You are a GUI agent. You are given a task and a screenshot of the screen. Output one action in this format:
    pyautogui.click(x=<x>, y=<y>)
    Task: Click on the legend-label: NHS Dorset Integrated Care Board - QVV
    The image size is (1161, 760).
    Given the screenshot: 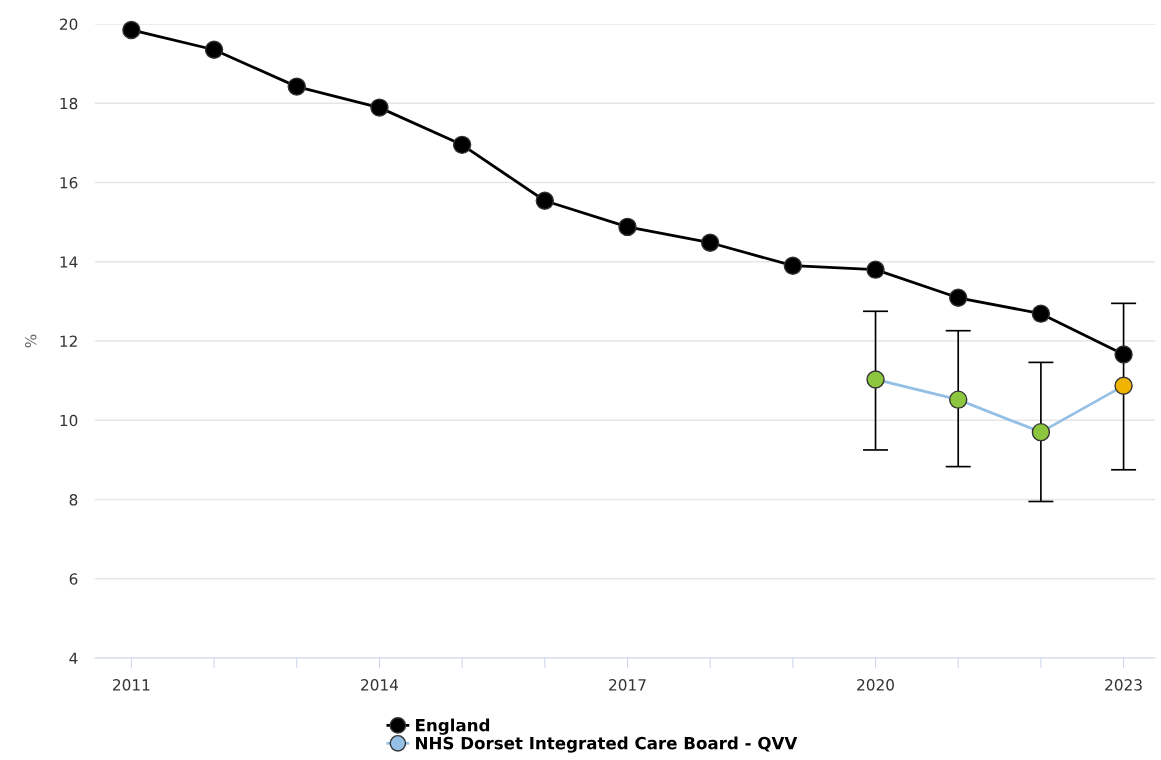 What is the action you would take?
    pyautogui.click(x=607, y=744)
    